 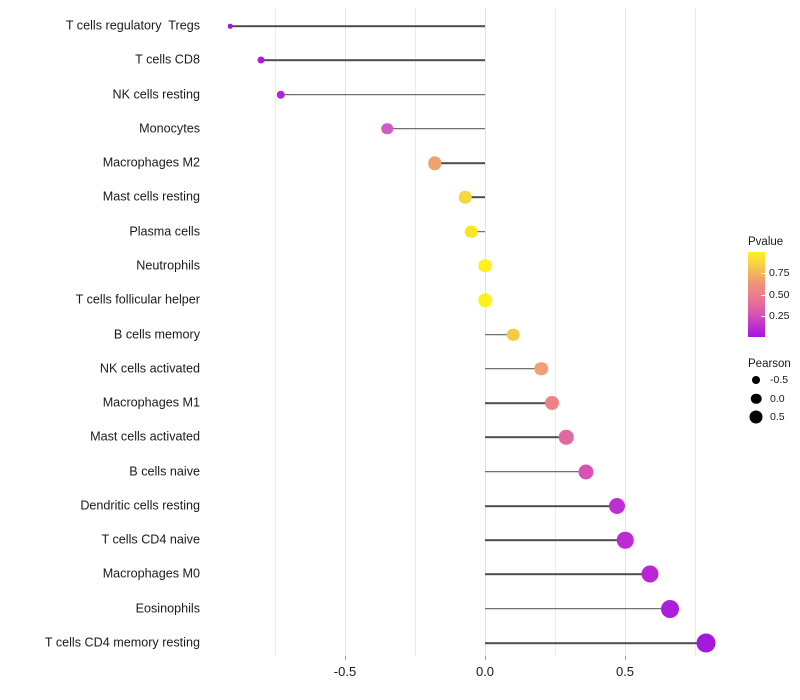 I want to click on pvalue-color-legend: Pvalue 0.75 0.50 0.25, so click(x=772, y=291).